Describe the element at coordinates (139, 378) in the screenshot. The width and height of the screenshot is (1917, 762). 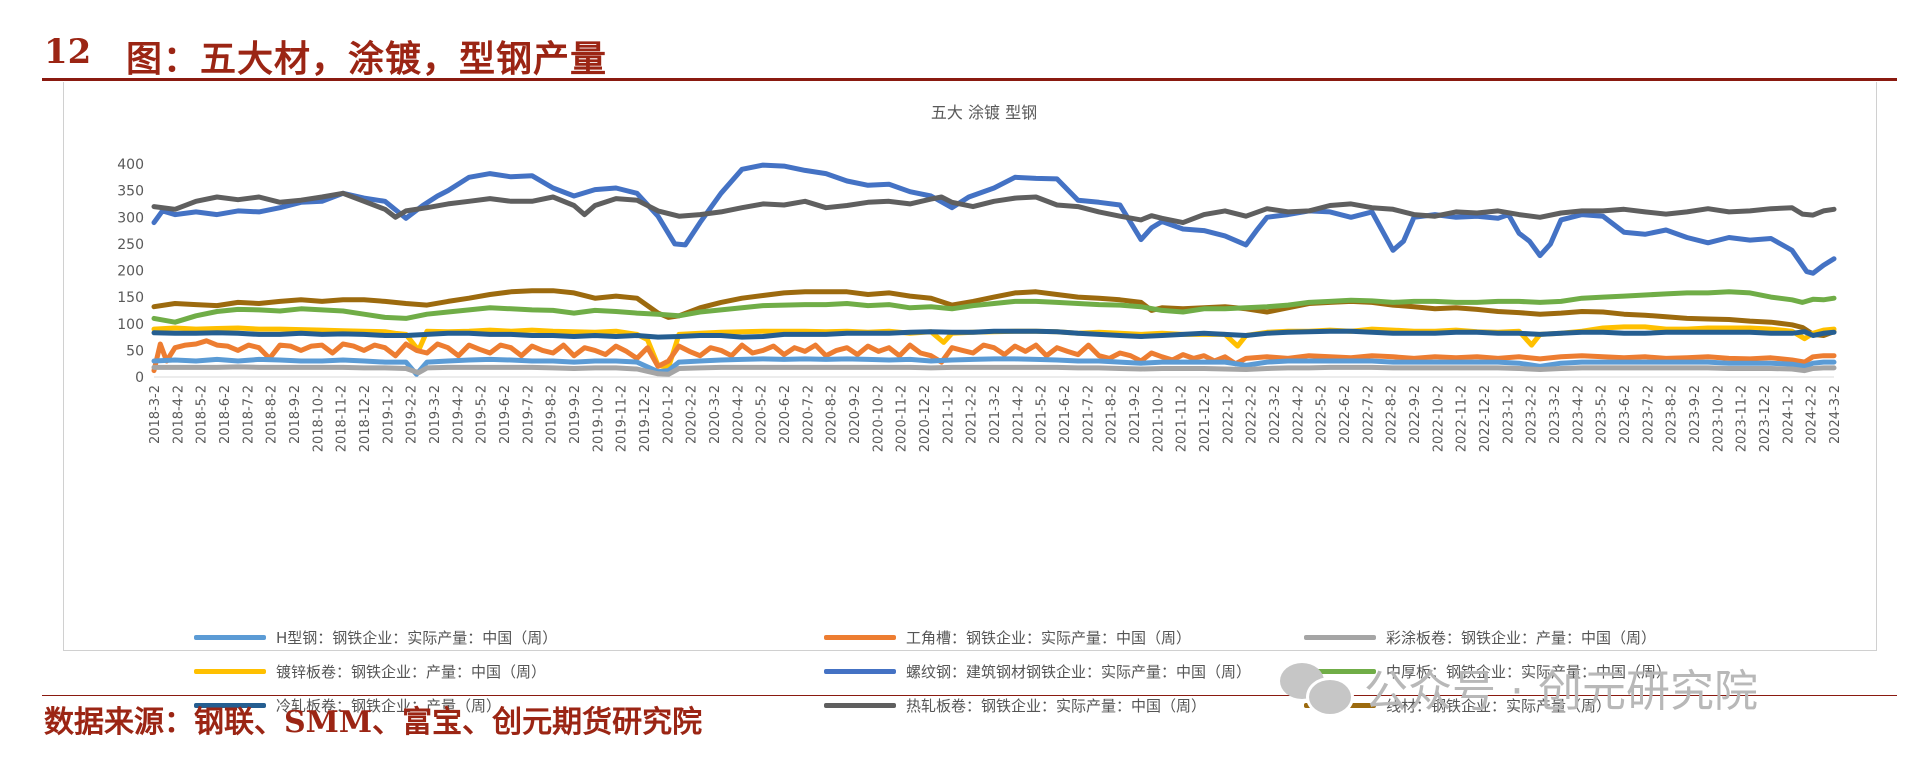
I see `y-tick-label: 0` at that location.